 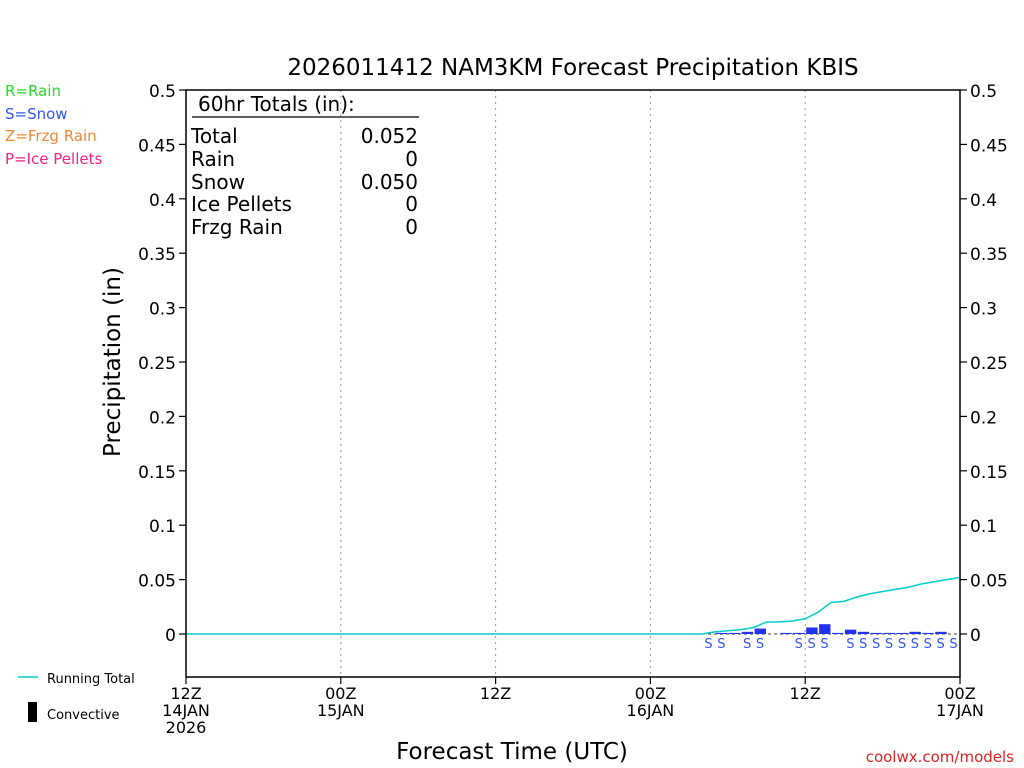 I want to click on totals-row-label: Frzg Rain, so click(x=237, y=227).